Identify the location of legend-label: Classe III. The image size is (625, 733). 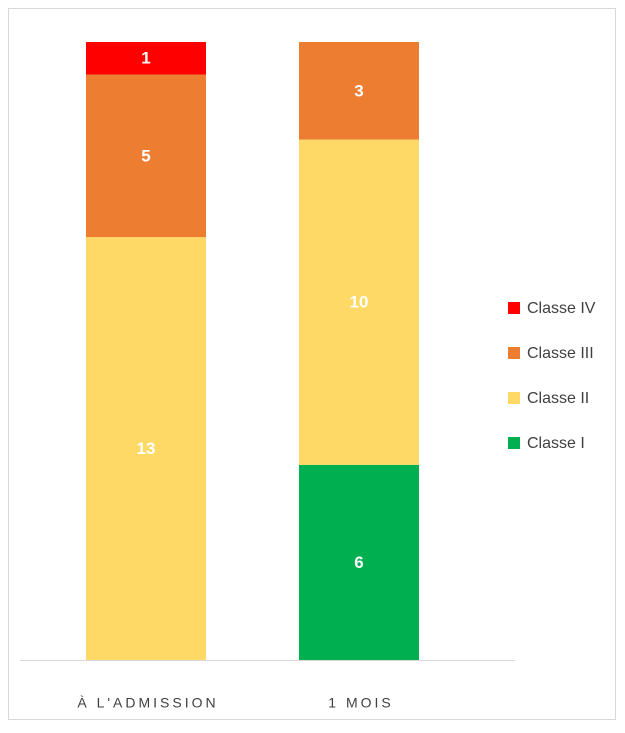
(560, 353).